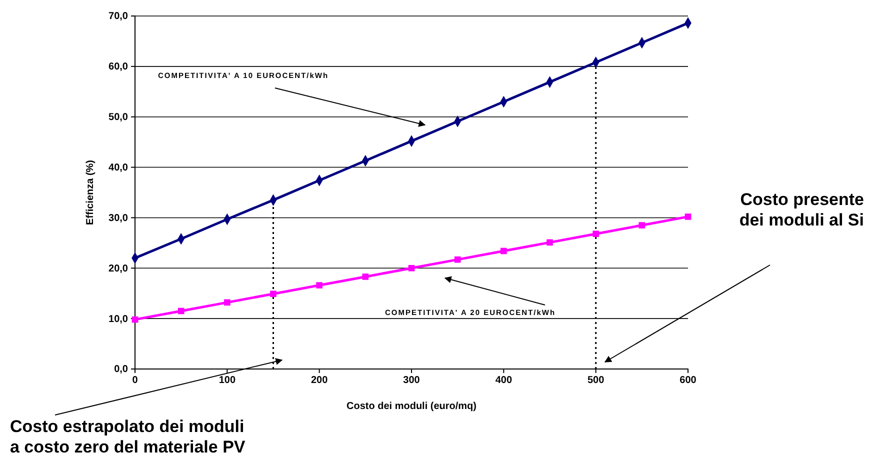 The width and height of the screenshot is (877, 463). What do you see at coordinates (121, 370) in the screenshot?
I see `y-tick-label: 0,0` at bounding box center [121, 370].